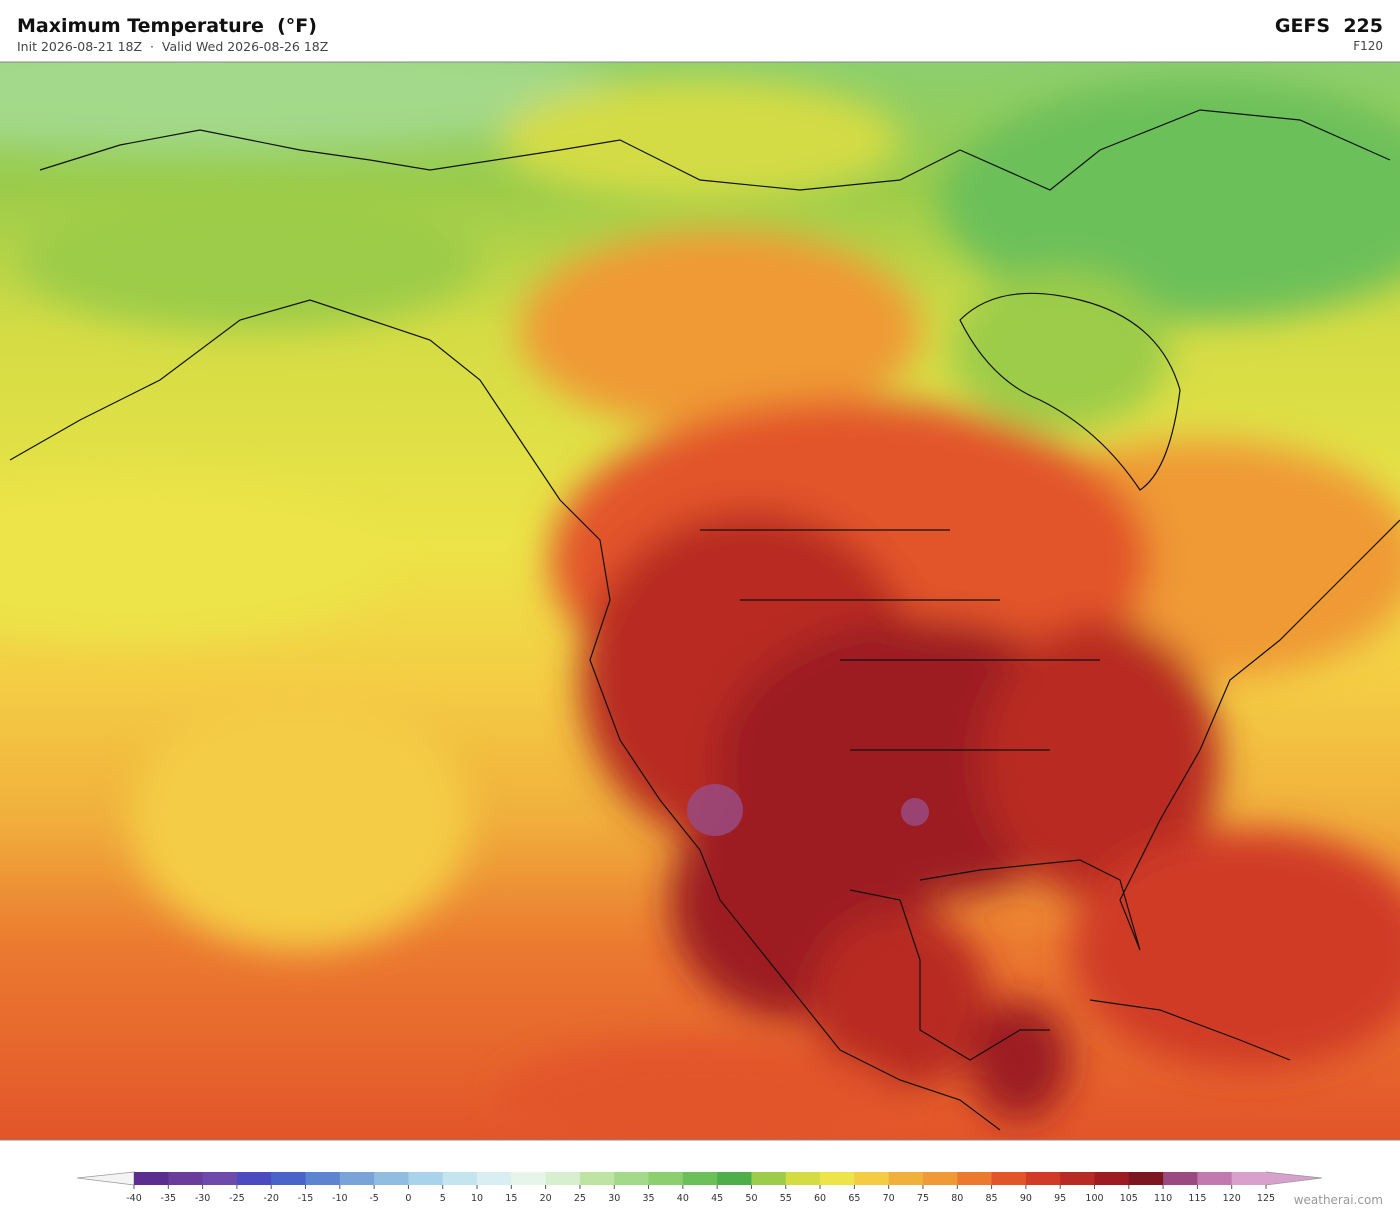 This screenshot has height=1215, width=1400. Describe the element at coordinates (1294, 1178) in the screenshot. I see `colorbar-over` at that location.